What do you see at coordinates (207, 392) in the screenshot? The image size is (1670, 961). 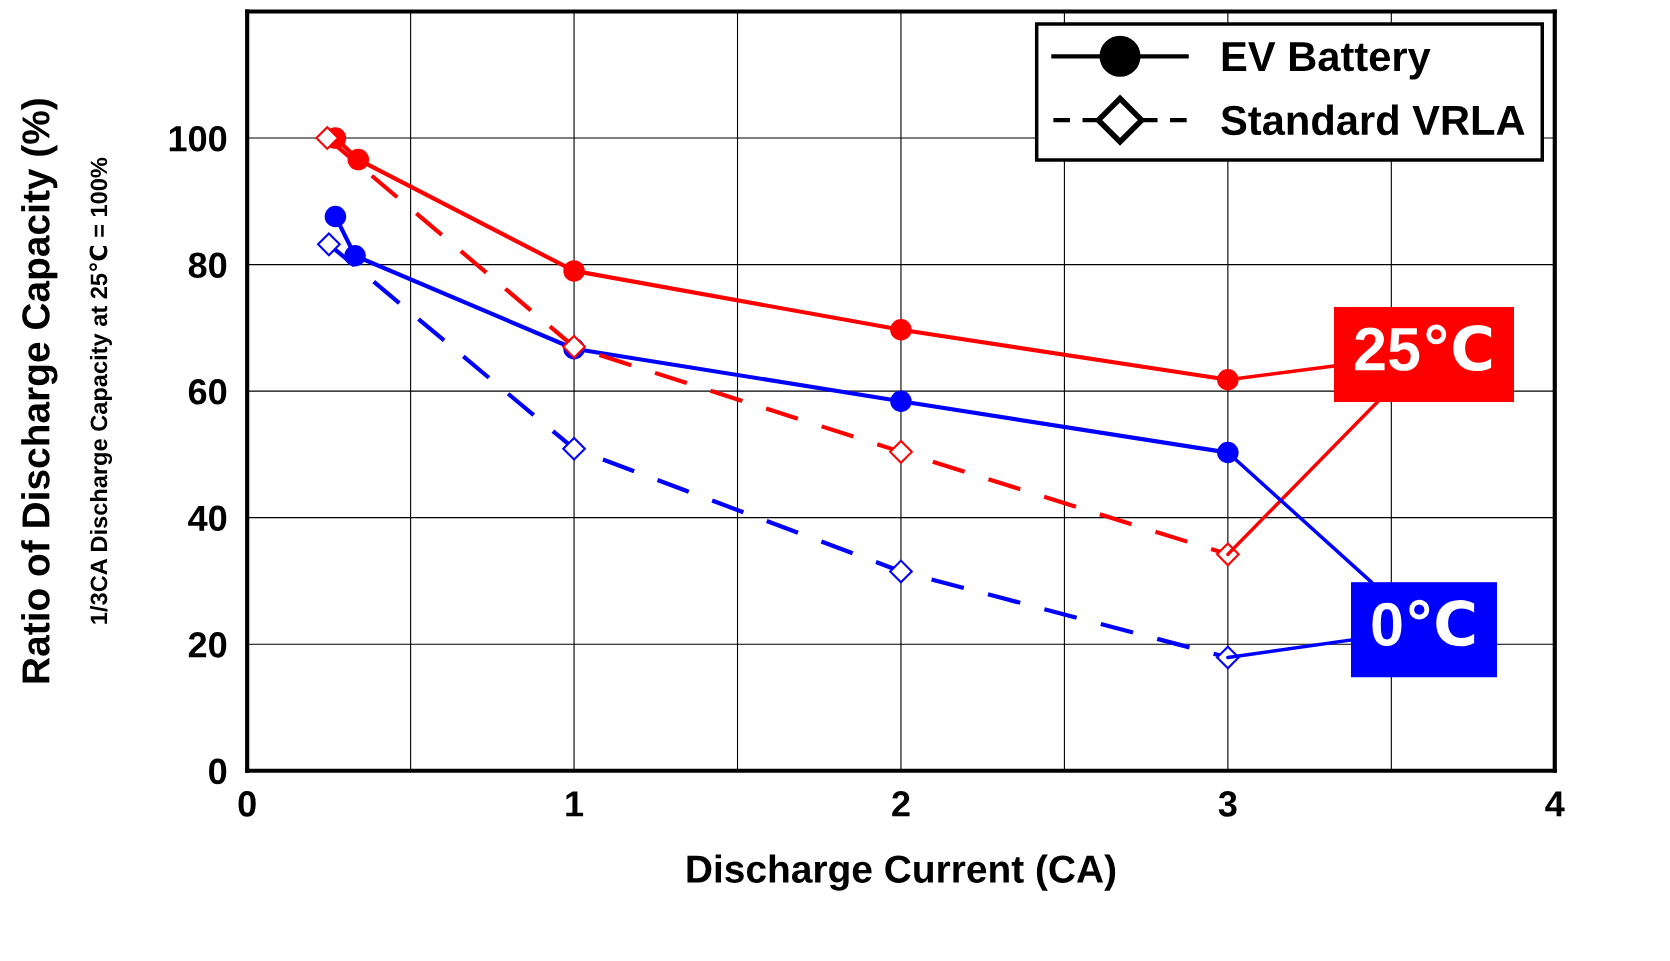 I see `y-tick-label: 60` at bounding box center [207, 392].